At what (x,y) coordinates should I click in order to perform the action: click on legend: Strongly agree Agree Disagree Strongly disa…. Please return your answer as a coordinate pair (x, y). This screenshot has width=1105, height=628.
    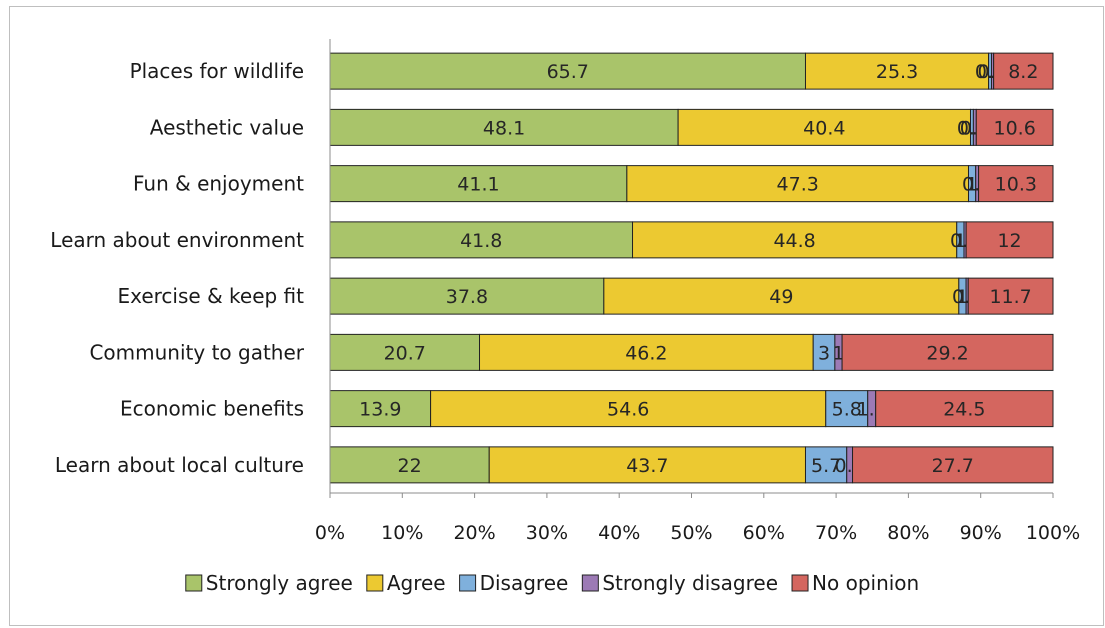
    Looking at the image, I should click on (552, 583).